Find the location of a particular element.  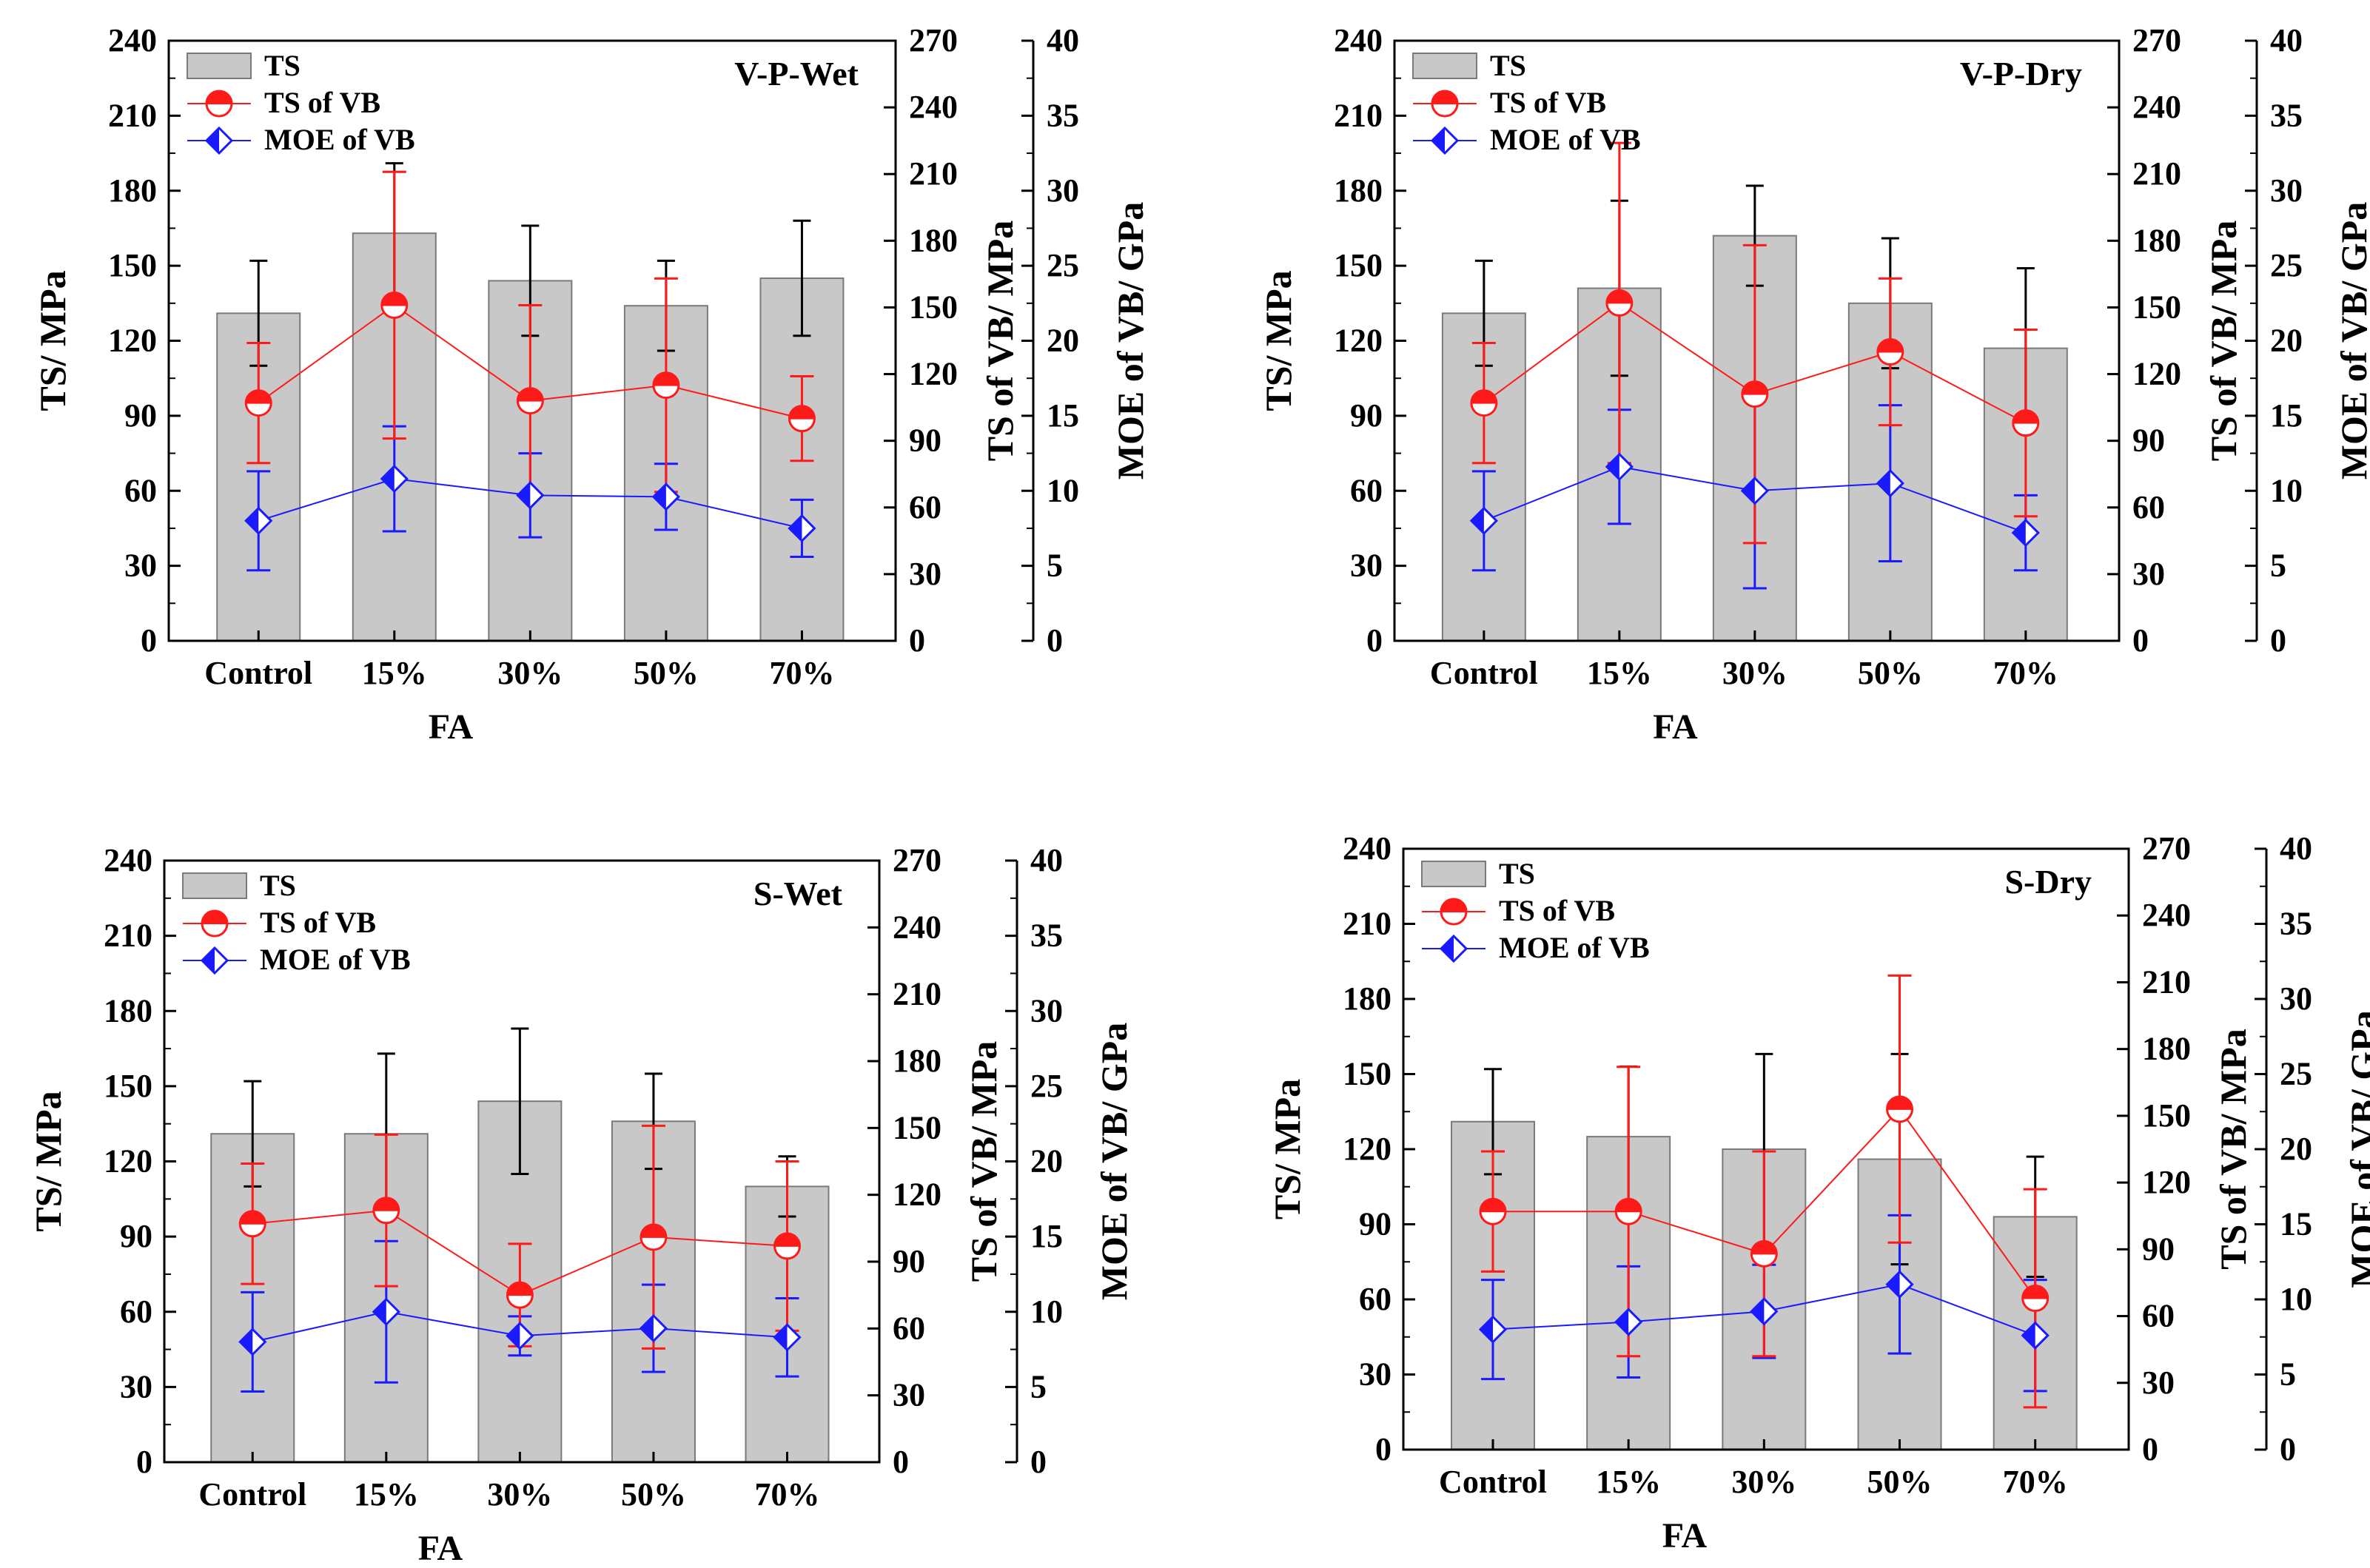

y3-tick-label-5: 25 is located at coordinates (2296, 1074).